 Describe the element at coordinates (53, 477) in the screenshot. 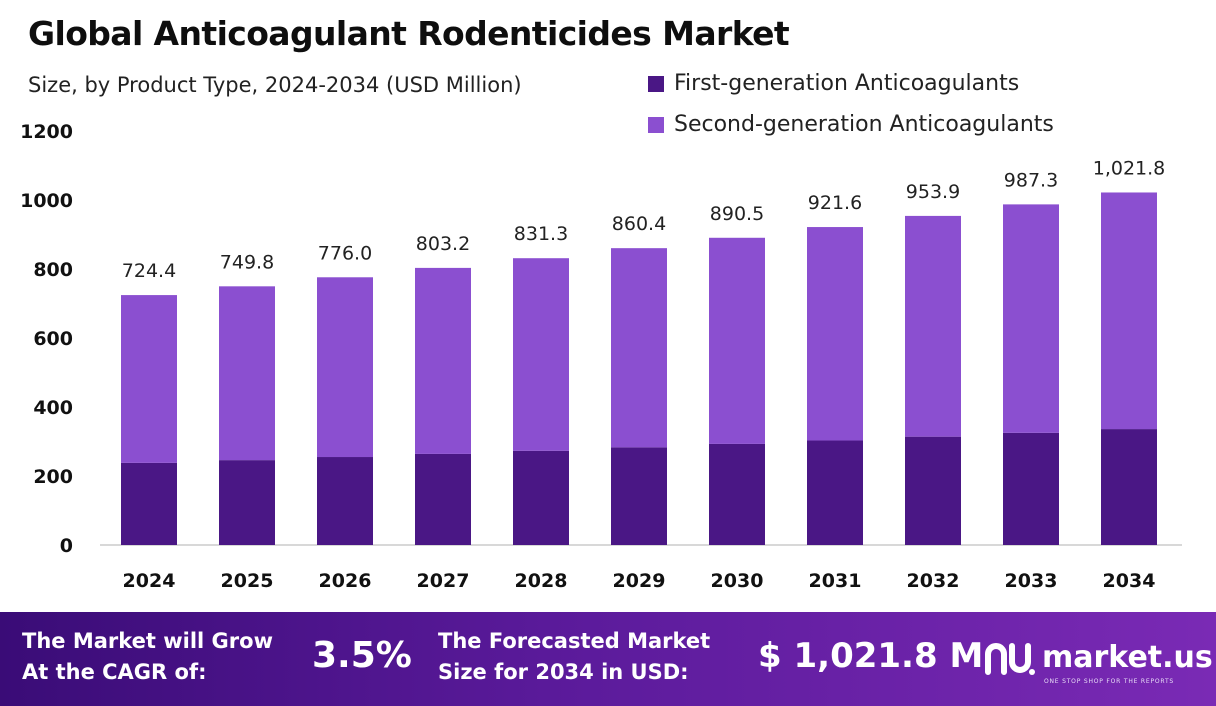

I see `y-tick-label-200: 200` at that location.